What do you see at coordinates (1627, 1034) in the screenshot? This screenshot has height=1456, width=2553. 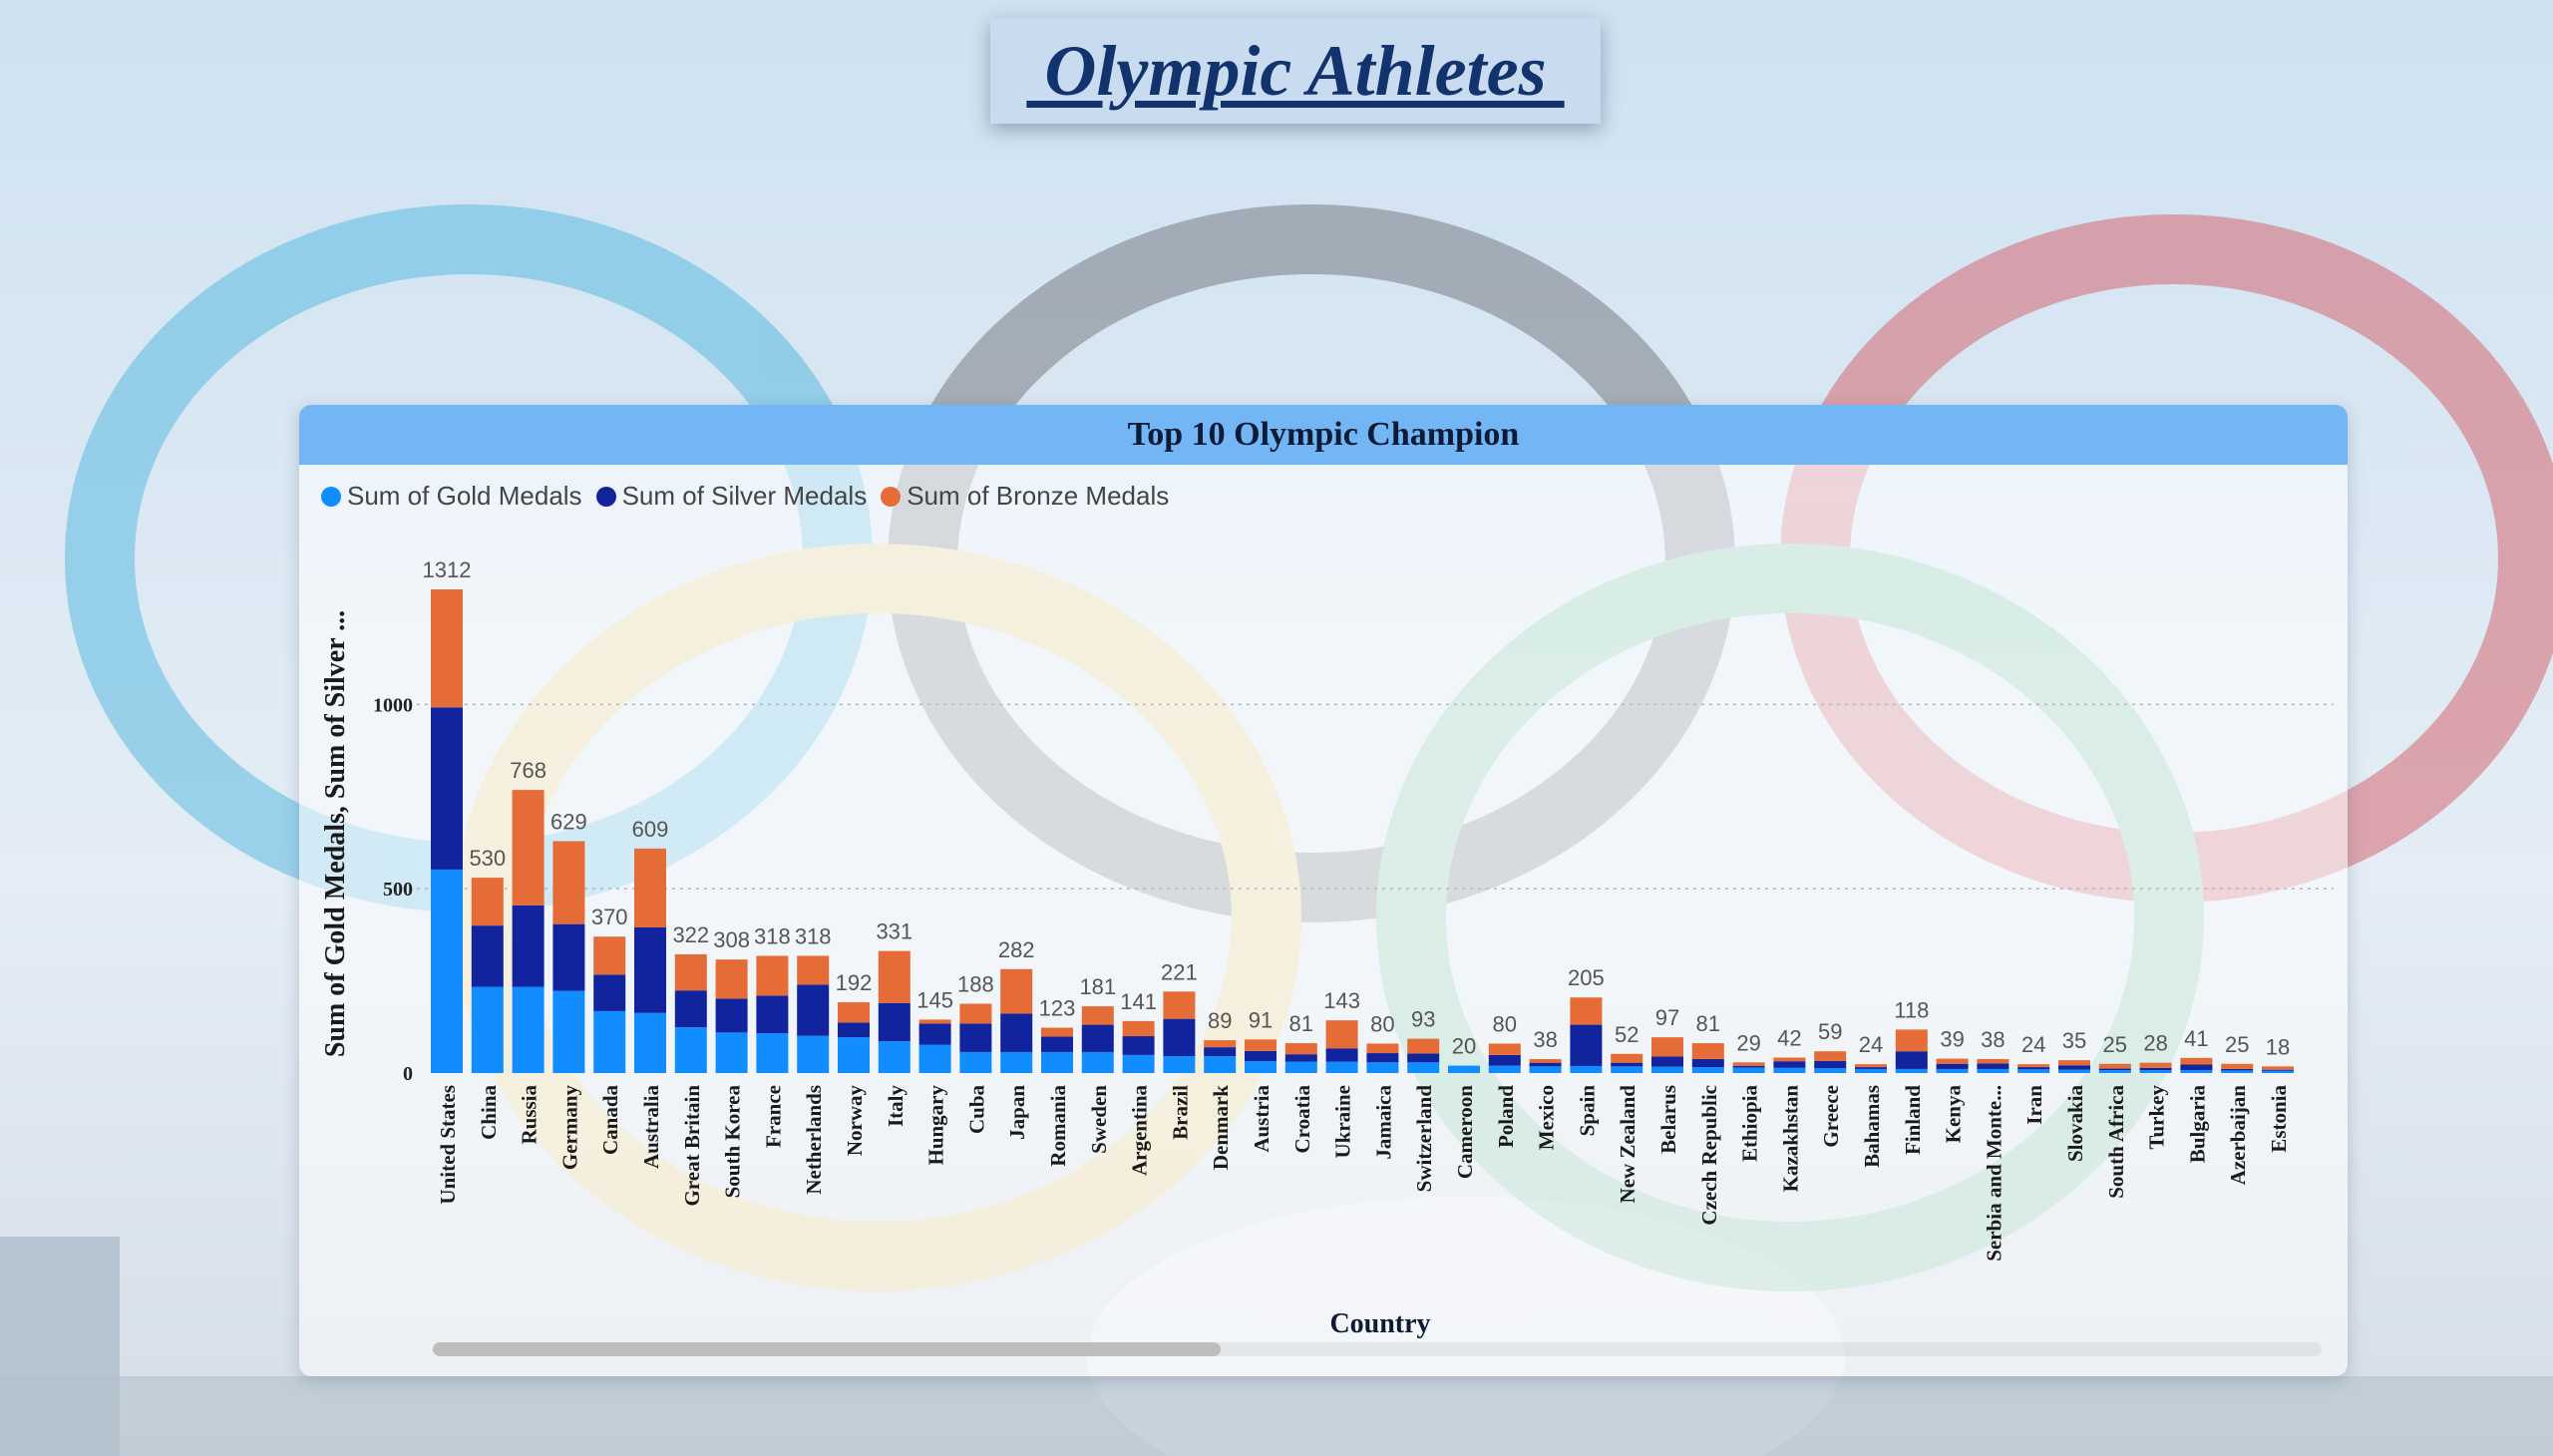 I see `data-label: 52` at bounding box center [1627, 1034].